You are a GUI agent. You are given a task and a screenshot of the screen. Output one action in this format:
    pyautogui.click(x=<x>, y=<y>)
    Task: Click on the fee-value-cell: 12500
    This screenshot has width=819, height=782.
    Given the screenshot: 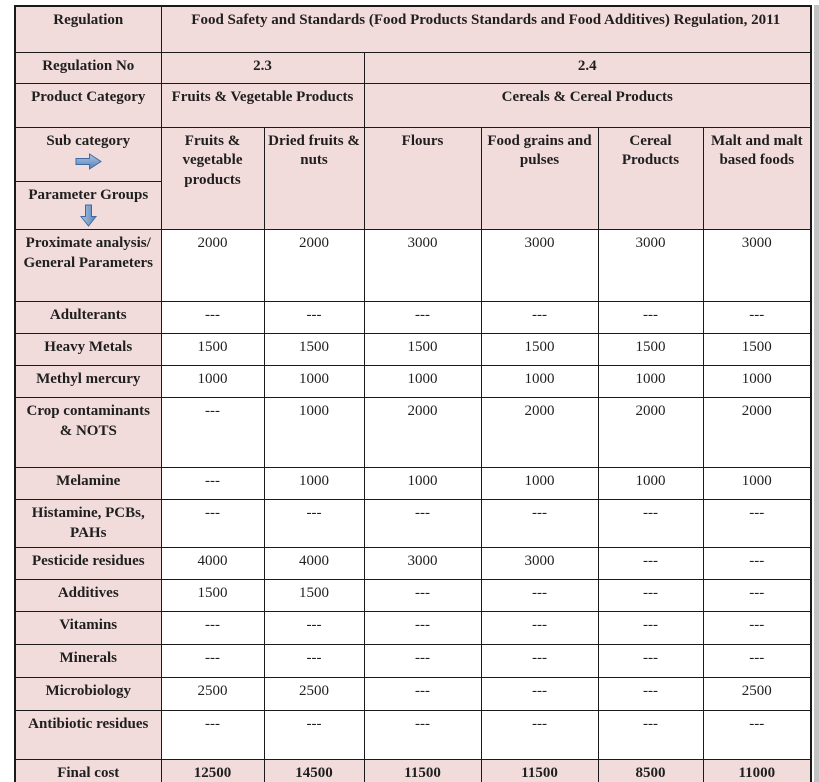 What is the action you would take?
    pyautogui.click(x=212, y=770)
    